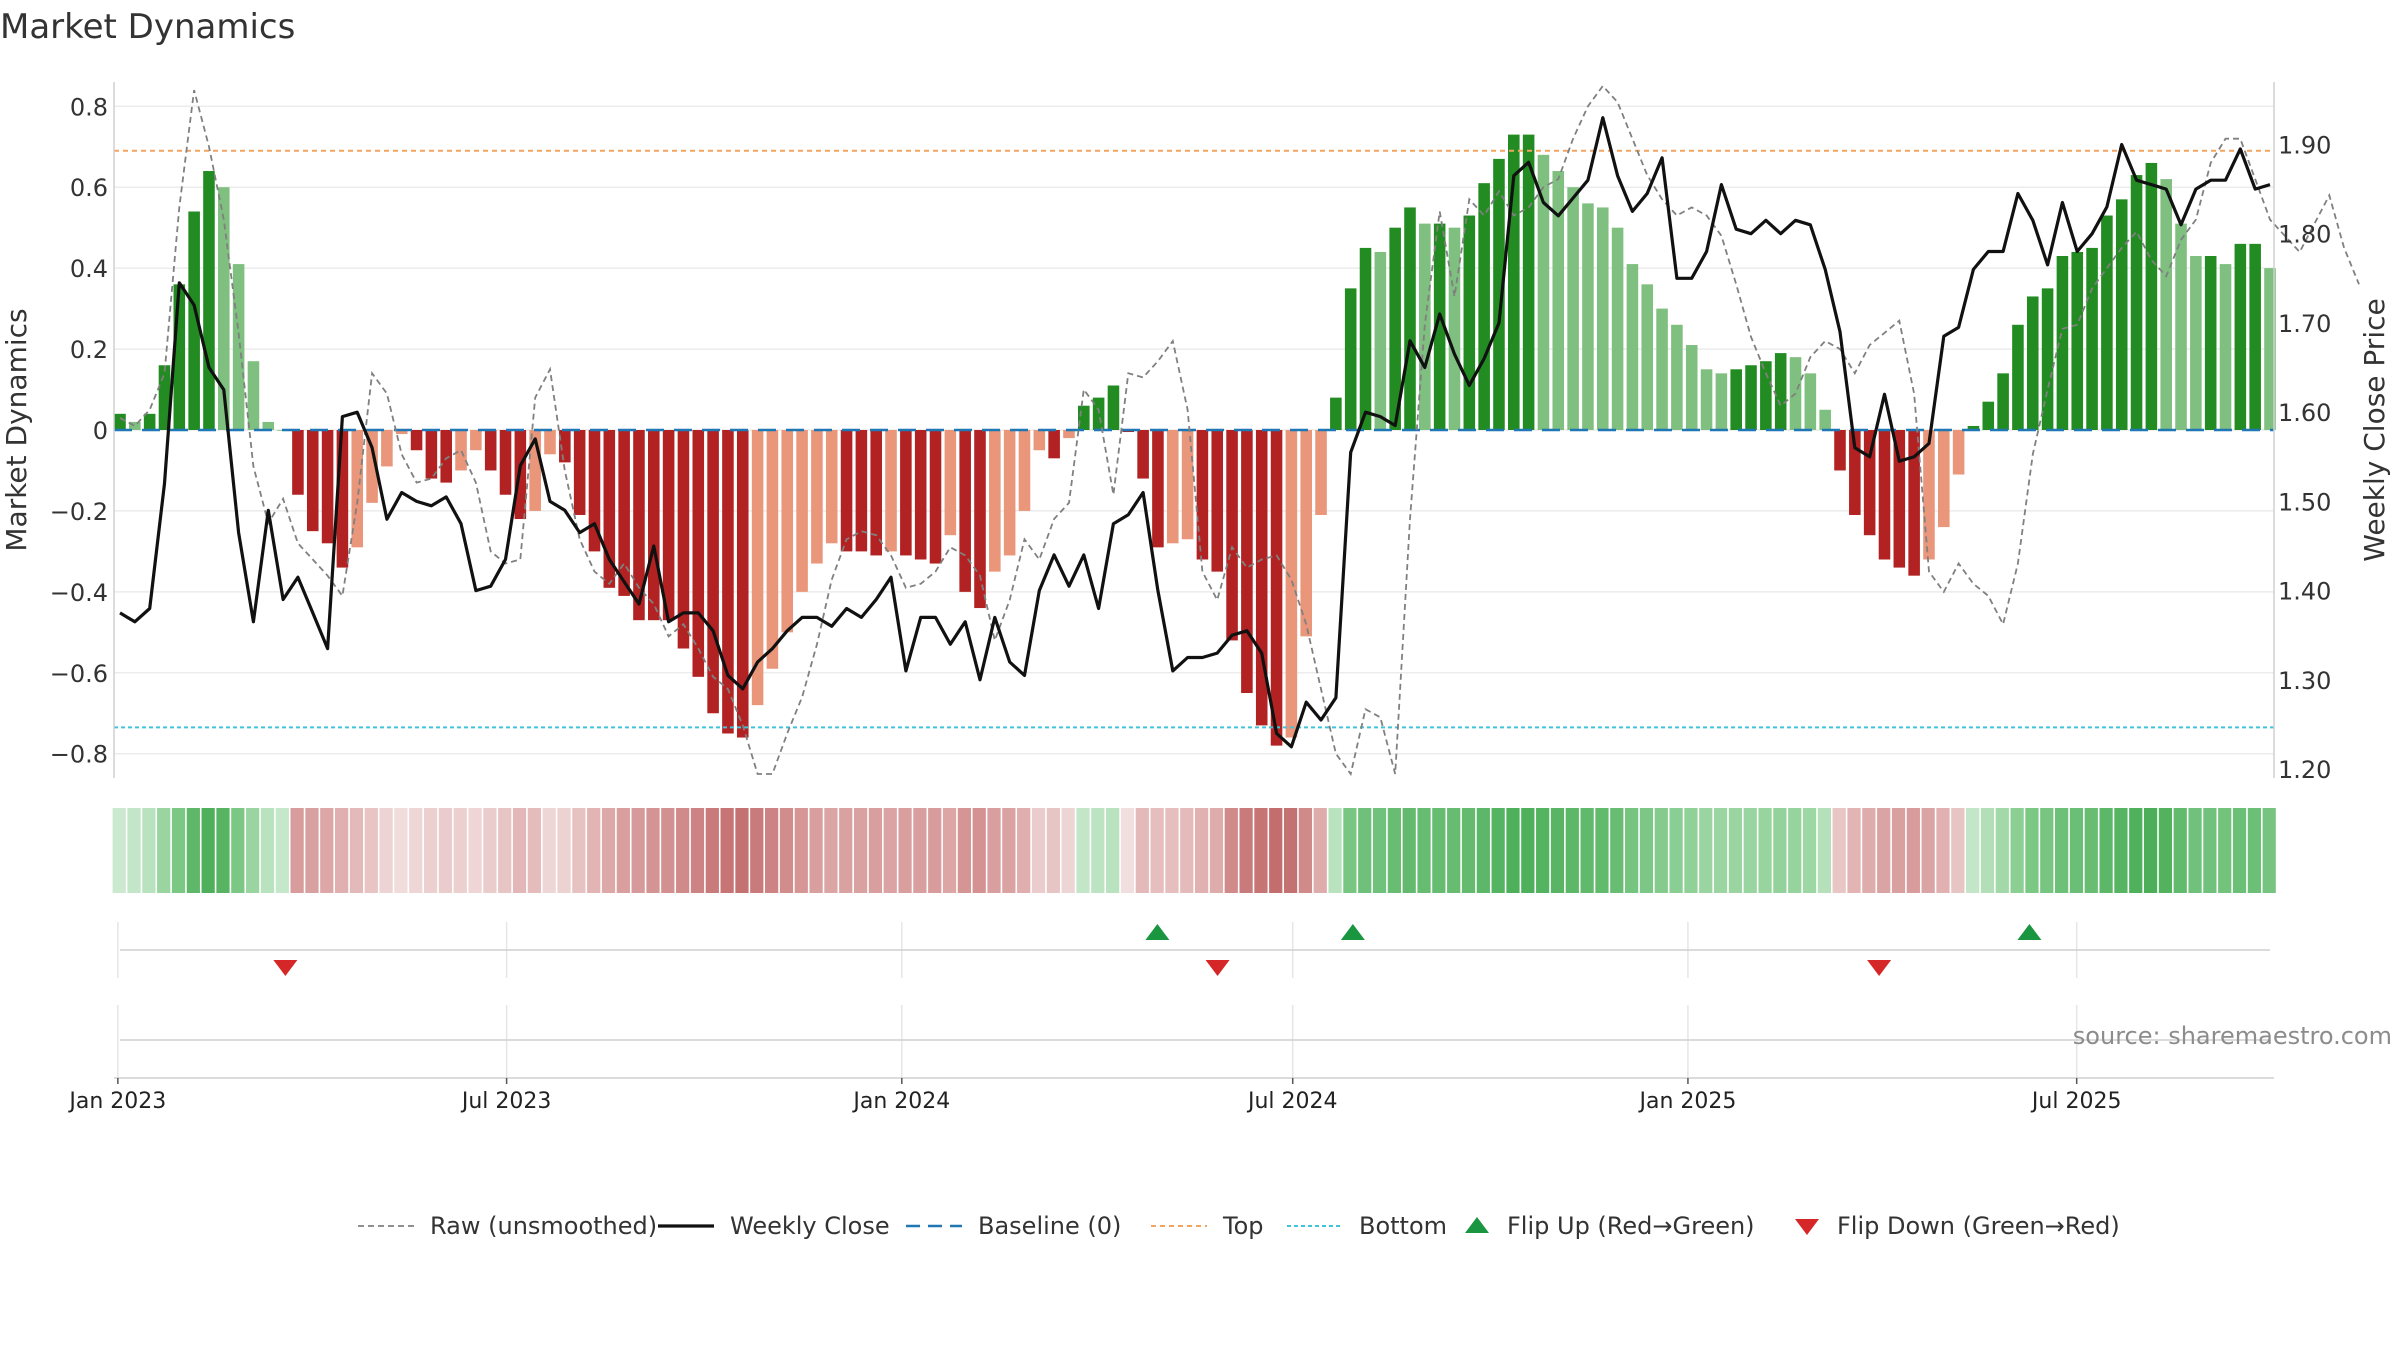 The image size is (2400, 1350). What do you see at coordinates (2304, 324) in the screenshot?
I see `y2-tick-label: 1.70` at bounding box center [2304, 324].